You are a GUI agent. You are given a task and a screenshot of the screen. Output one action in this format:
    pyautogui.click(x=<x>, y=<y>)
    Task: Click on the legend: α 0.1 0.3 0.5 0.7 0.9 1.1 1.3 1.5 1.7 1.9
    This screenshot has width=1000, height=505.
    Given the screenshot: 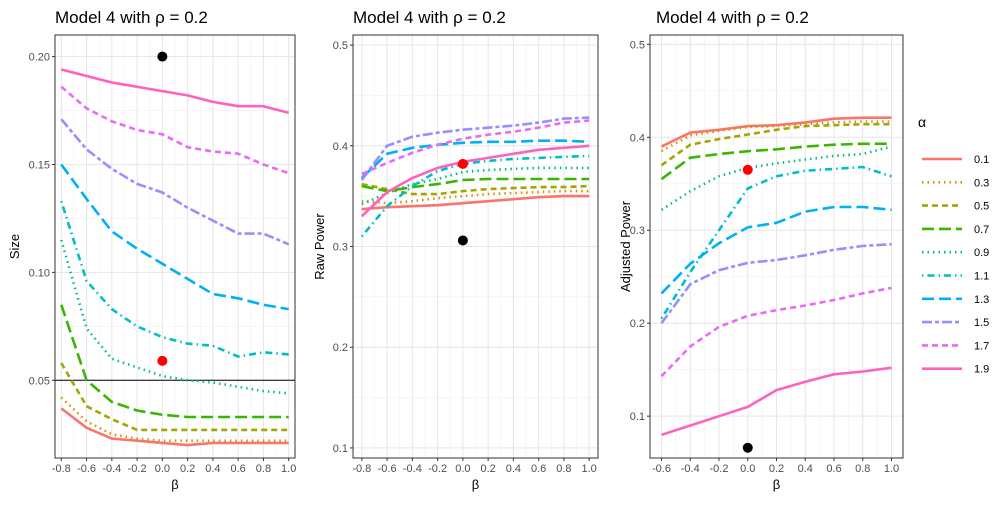 What is the action you would take?
    pyautogui.click(x=953, y=245)
    